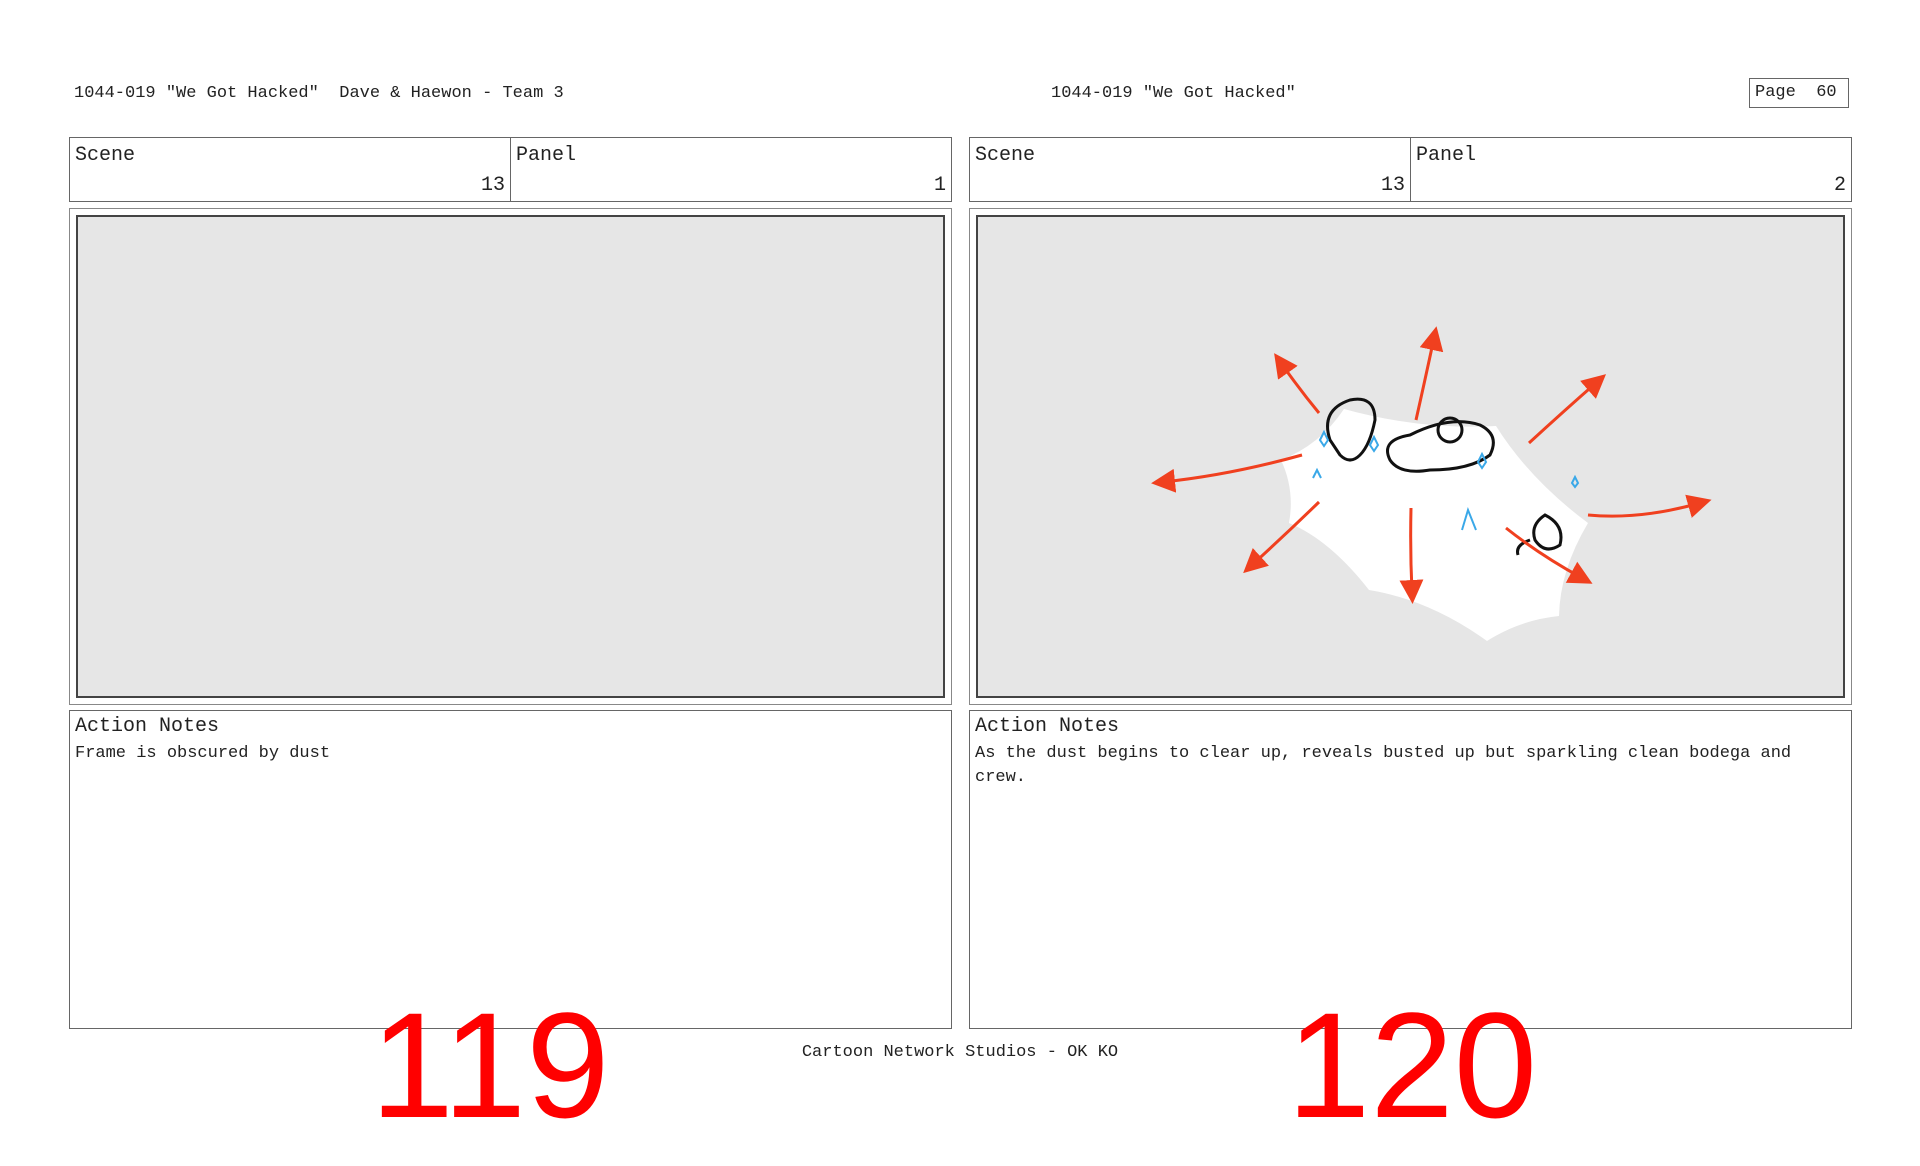  I want to click on arrow-up-left, so click(1297, 383).